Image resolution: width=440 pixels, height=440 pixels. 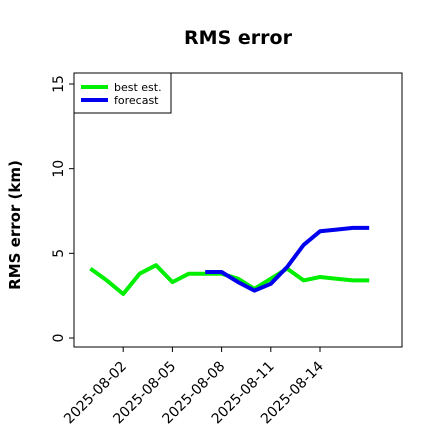 I want to click on plot-area, so click(x=229, y=260).